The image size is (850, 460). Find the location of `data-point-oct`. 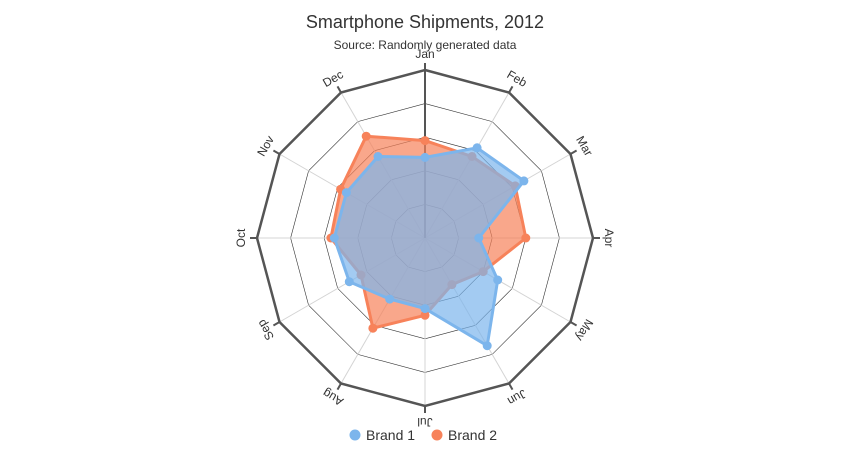

data-point-oct is located at coordinates (334, 238).